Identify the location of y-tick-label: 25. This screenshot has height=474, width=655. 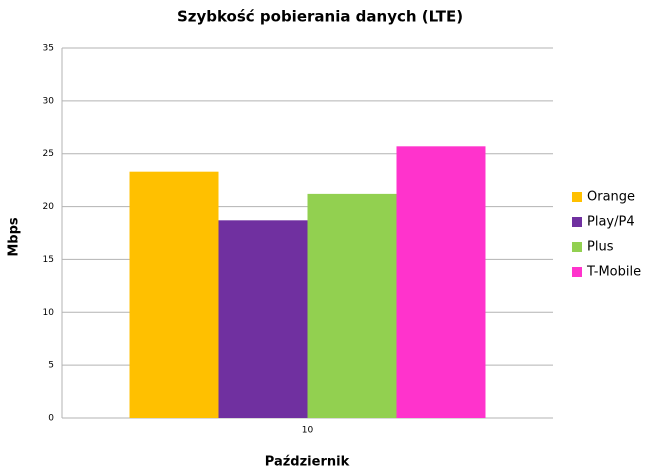
(48, 154).